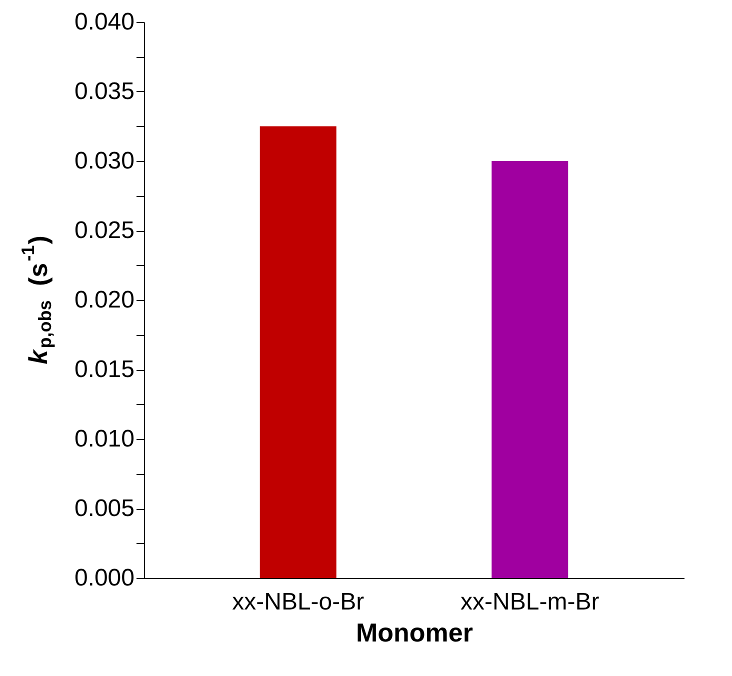 Image resolution: width=732 pixels, height=676 pixels. What do you see at coordinates (104, 161) in the screenshot?
I see `y-tick-label: 0.030` at bounding box center [104, 161].